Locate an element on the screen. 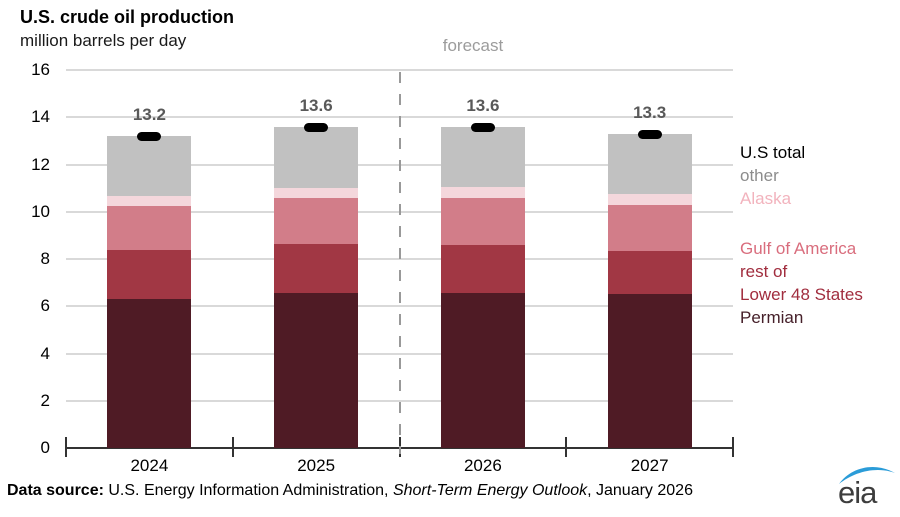 This screenshot has width=900, height=517. legend-item-permian: Permian is located at coordinates (772, 317).